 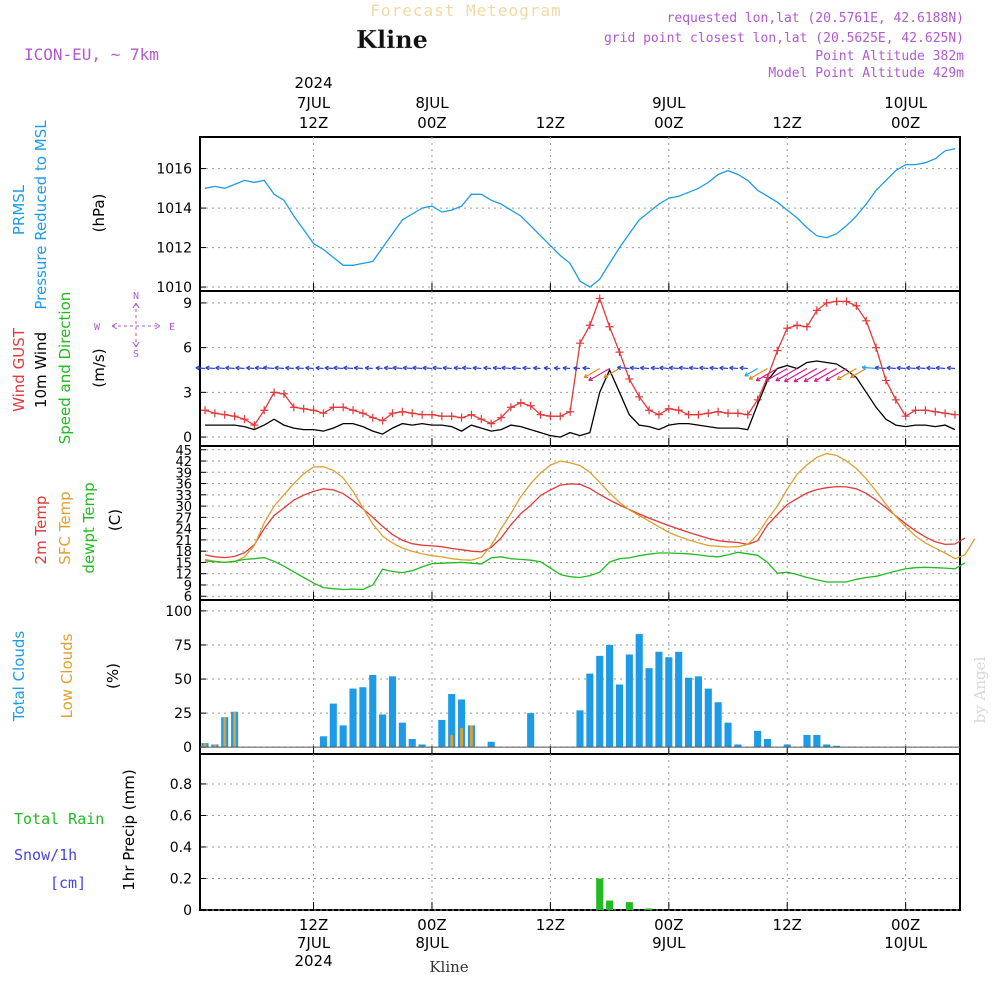 I want to click on footer-location: Kline, so click(x=448, y=967).